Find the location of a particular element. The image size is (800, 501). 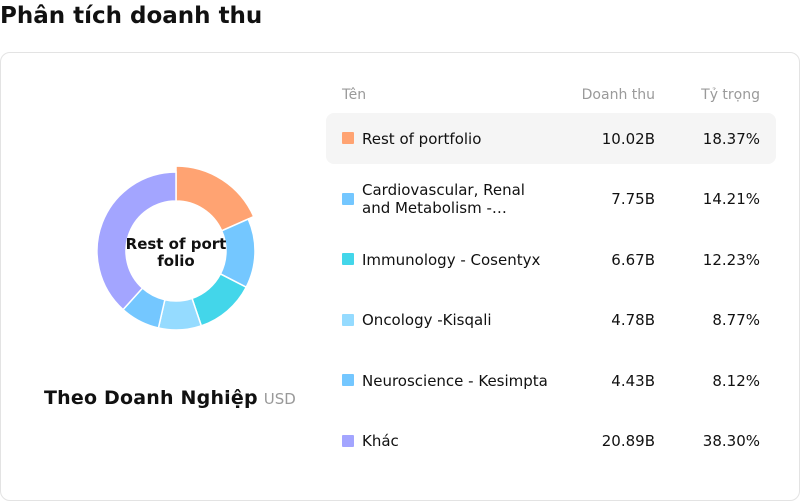

row-name: Khác is located at coordinates (380, 441).